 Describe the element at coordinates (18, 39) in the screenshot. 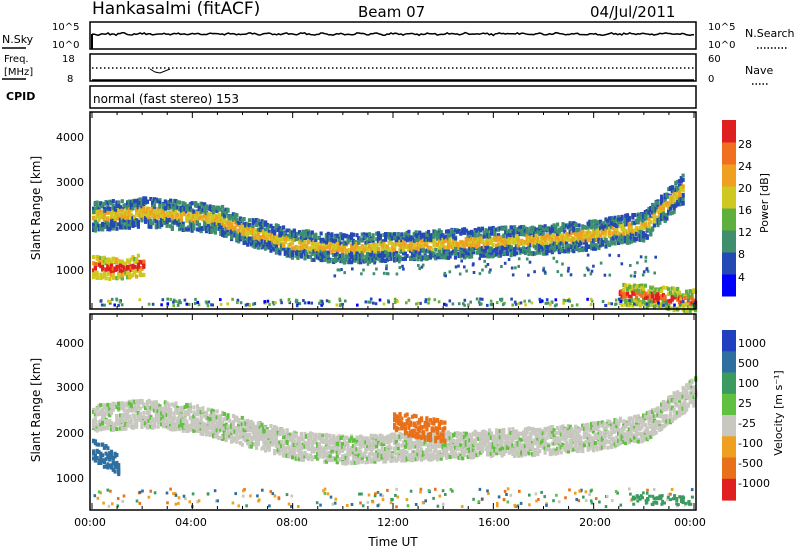

I see `nsky-label: N.Sky` at that location.